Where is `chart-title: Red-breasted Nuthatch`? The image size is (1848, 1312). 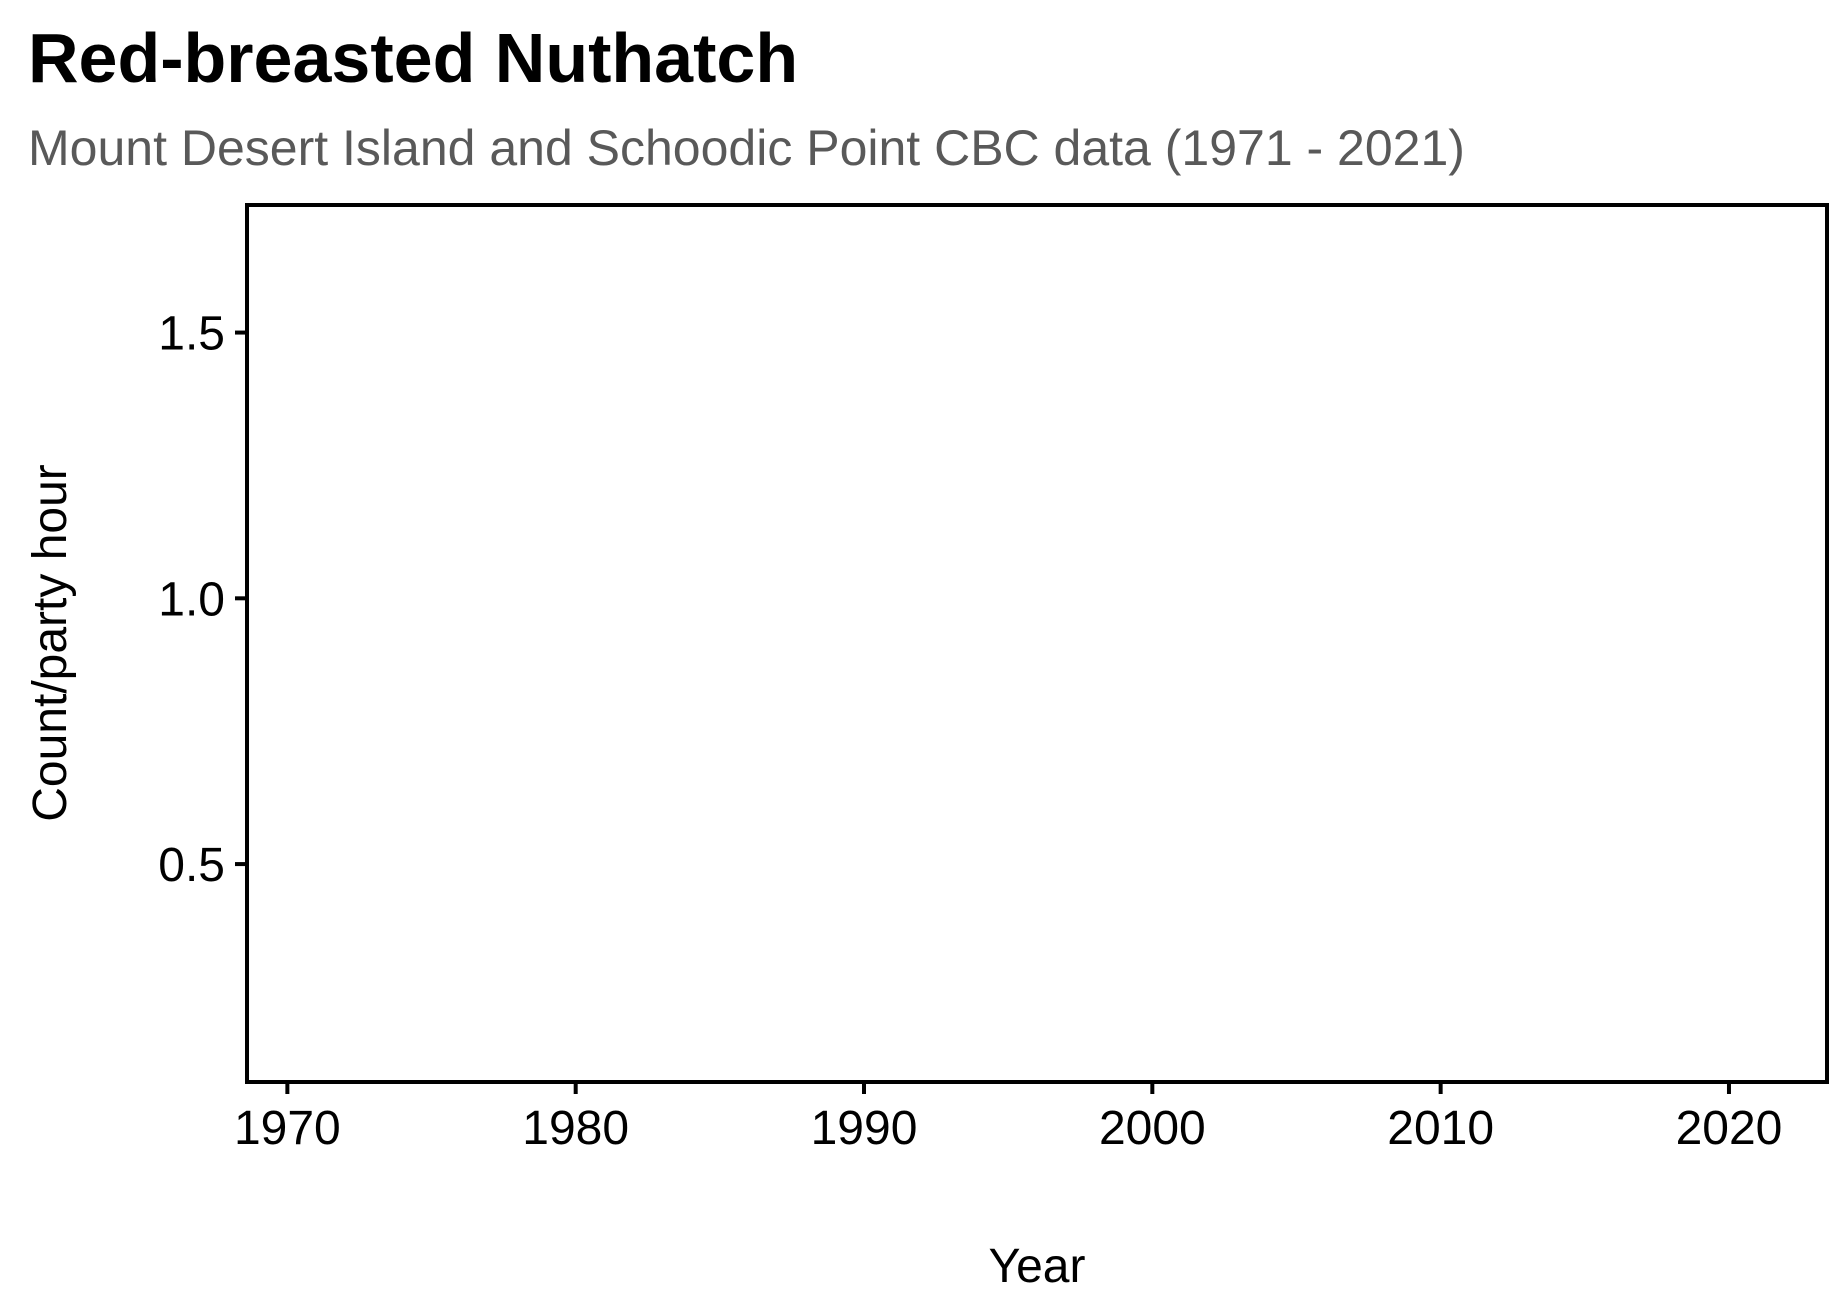 chart-title: Red-breasted Nuthatch is located at coordinates (413, 58).